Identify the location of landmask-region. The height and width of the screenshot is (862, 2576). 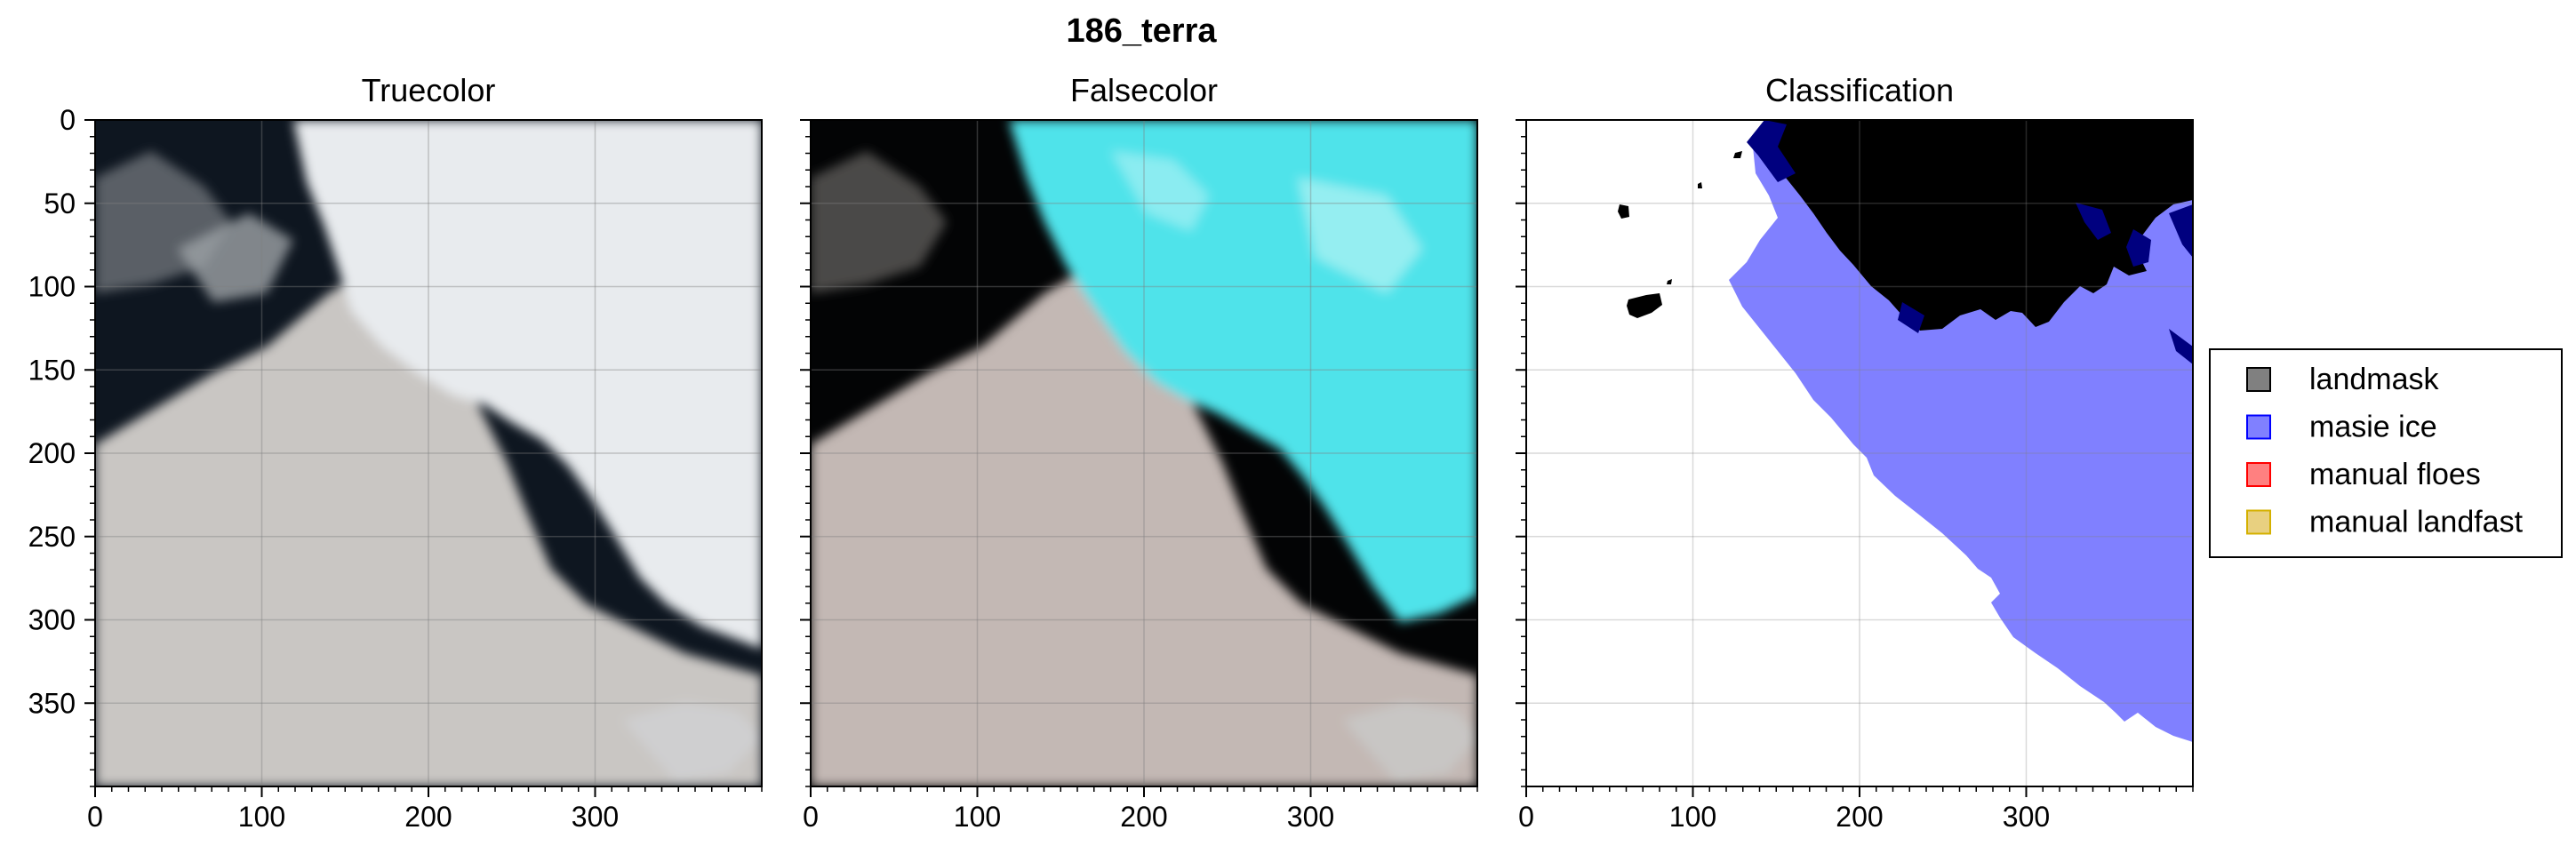
(1978, 225).